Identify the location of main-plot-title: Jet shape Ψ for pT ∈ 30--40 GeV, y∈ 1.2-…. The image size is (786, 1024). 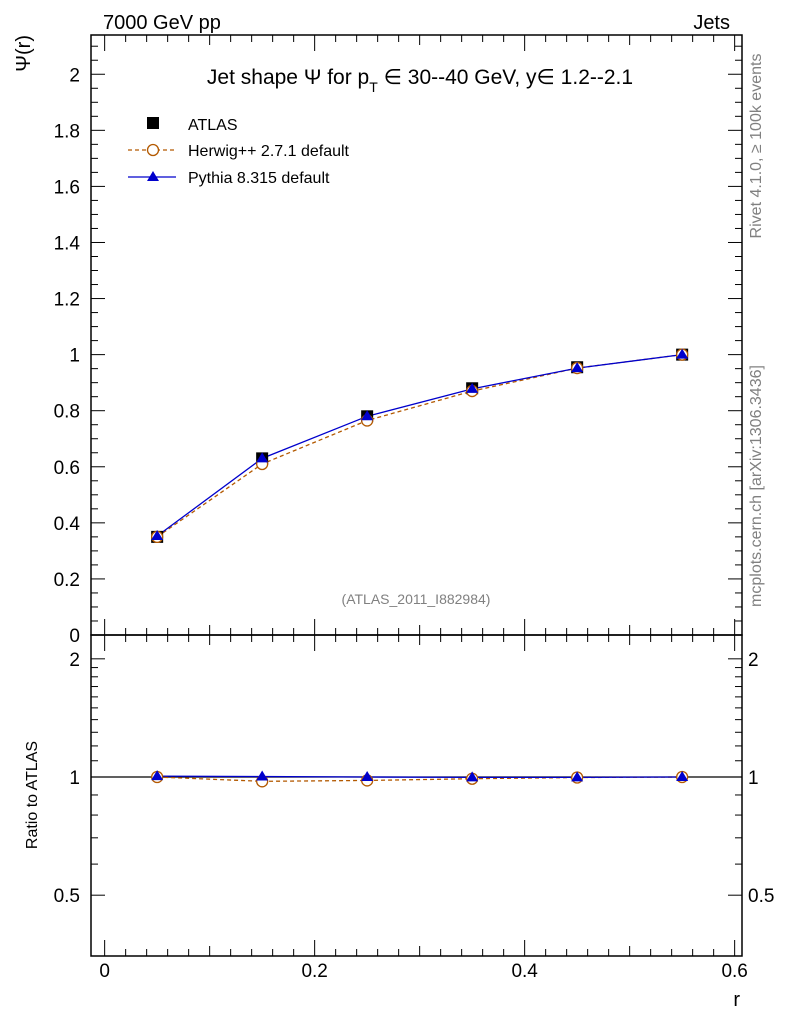
(420, 80).